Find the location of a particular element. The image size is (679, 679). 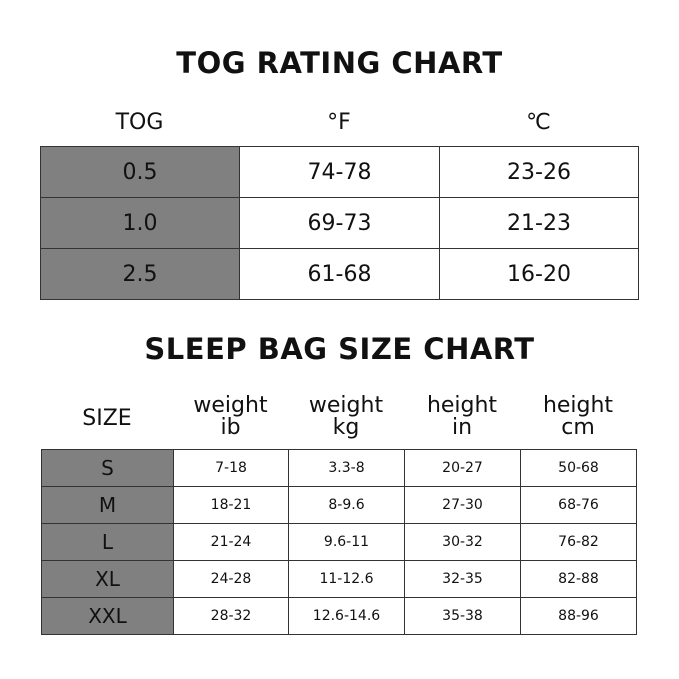

table-row: 2.5 61-68 16-20 is located at coordinates (339, 274).